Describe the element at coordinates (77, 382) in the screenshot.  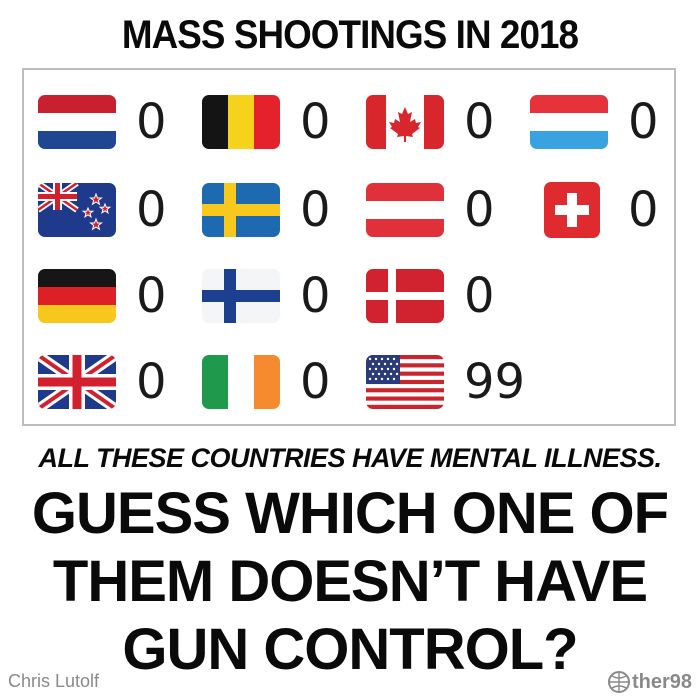
I see `united-kingdom-flag` at that location.